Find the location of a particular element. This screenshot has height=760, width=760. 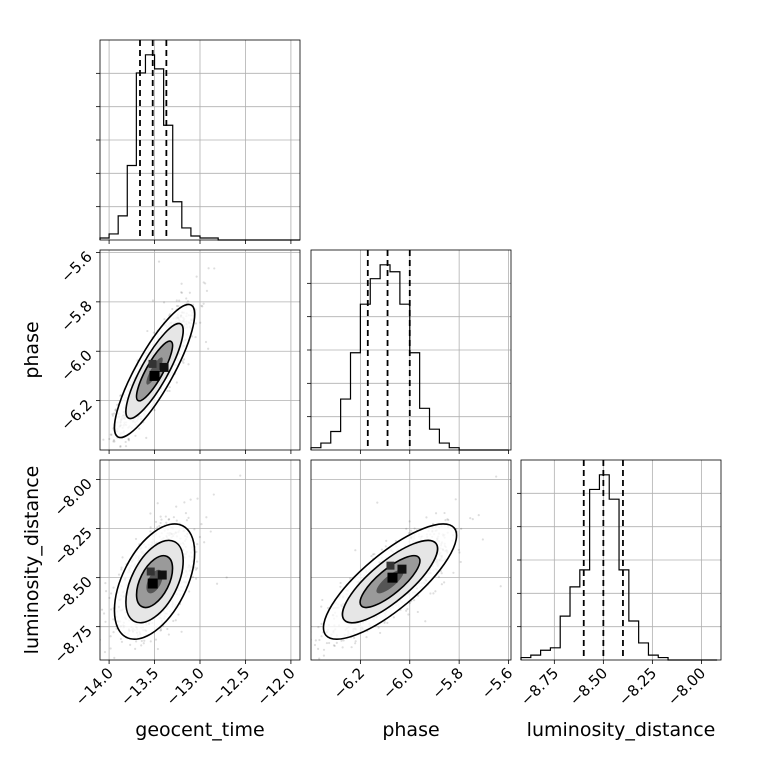

histogram-frame is located at coordinates (411, 350).